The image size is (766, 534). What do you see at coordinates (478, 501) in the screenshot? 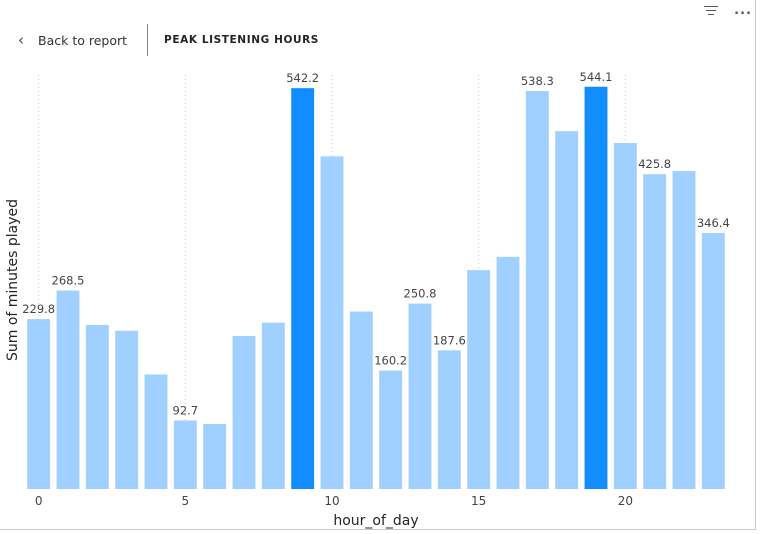
I see `x-tick-label: 15` at bounding box center [478, 501].